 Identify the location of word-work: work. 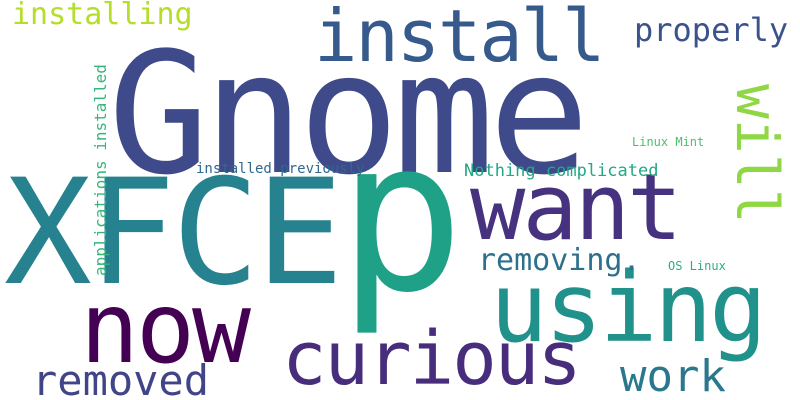
(673, 375).